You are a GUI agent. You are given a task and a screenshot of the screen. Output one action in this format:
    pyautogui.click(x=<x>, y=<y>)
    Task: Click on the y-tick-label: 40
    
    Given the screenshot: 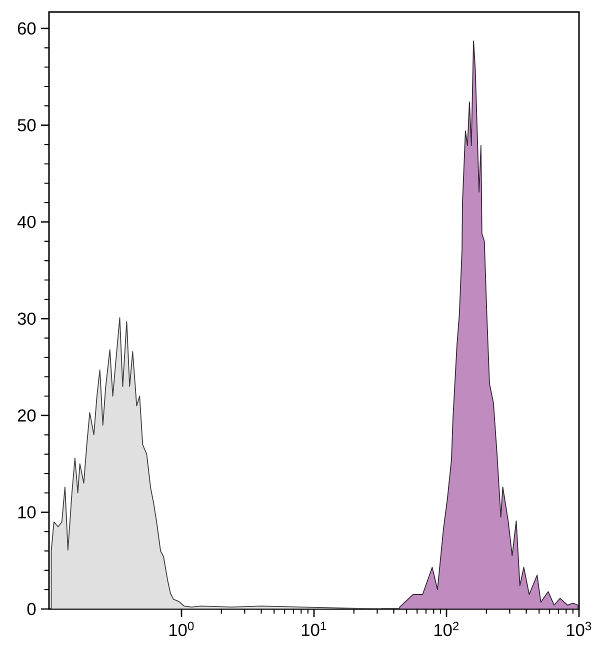 What is the action you would take?
    pyautogui.click(x=26, y=222)
    